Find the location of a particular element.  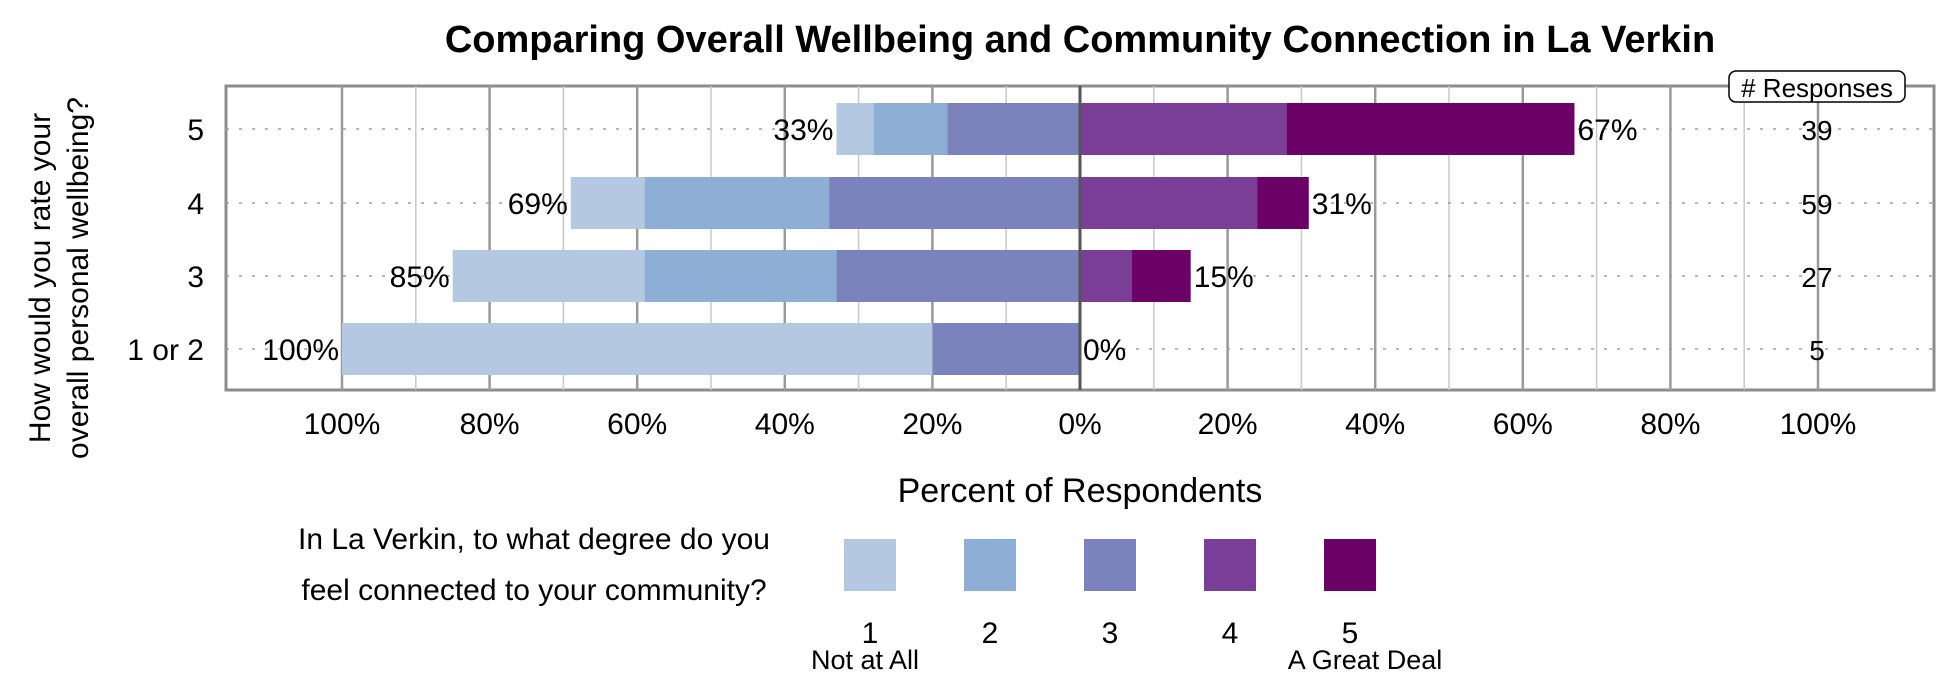

legend-label-3: 3 is located at coordinates (1110, 633).